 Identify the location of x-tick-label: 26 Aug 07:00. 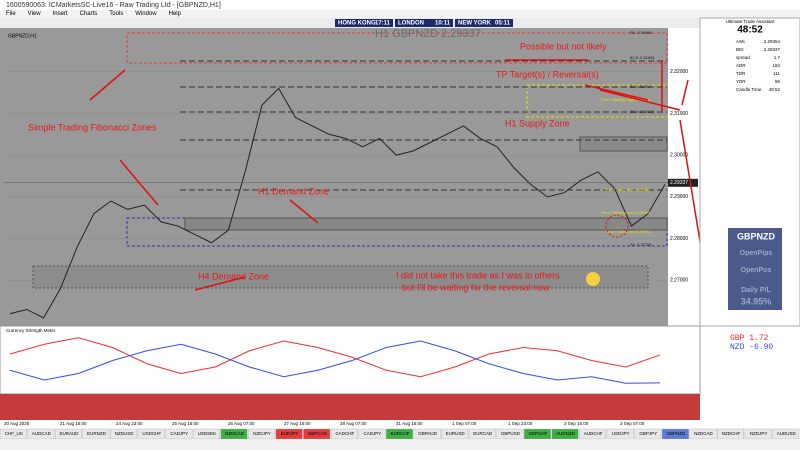
(241, 423).